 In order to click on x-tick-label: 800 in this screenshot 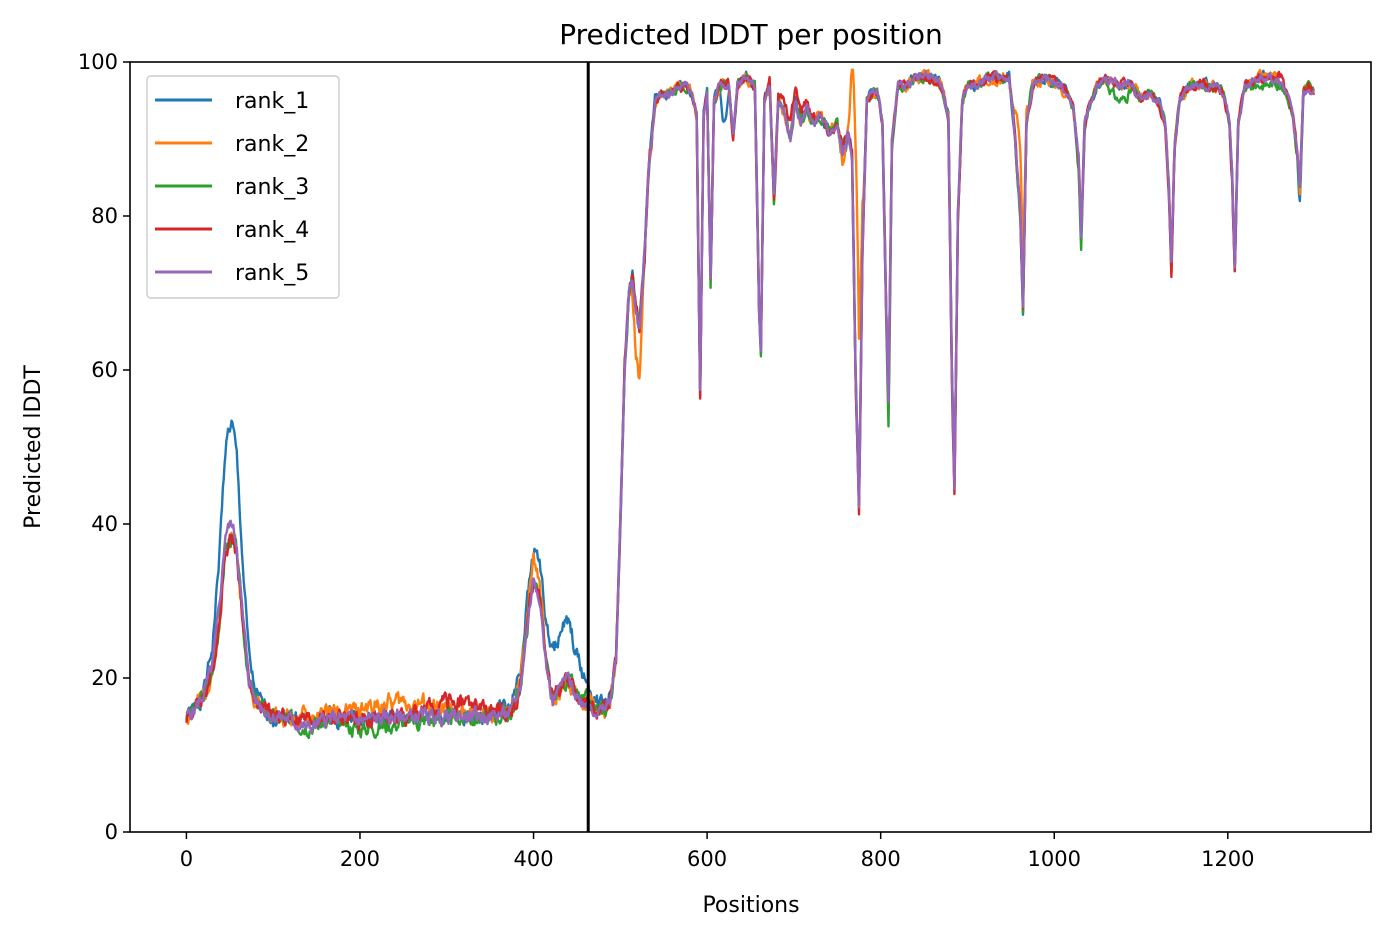, I will do `click(881, 859)`.